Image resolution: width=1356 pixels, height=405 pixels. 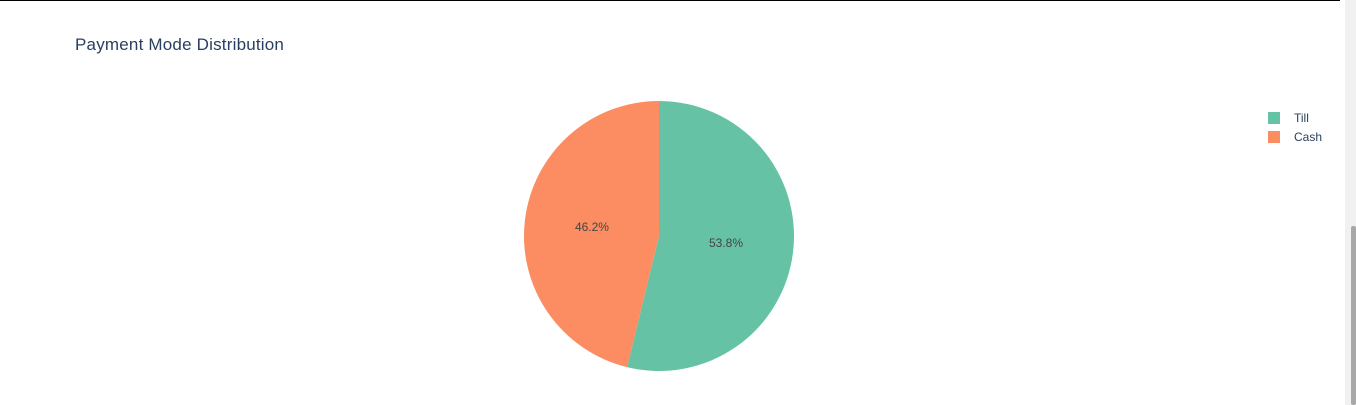 What do you see at coordinates (1353, 315) in the screenshot?
I see `scrollbar-thumb` at bounding box center [1353, 315].